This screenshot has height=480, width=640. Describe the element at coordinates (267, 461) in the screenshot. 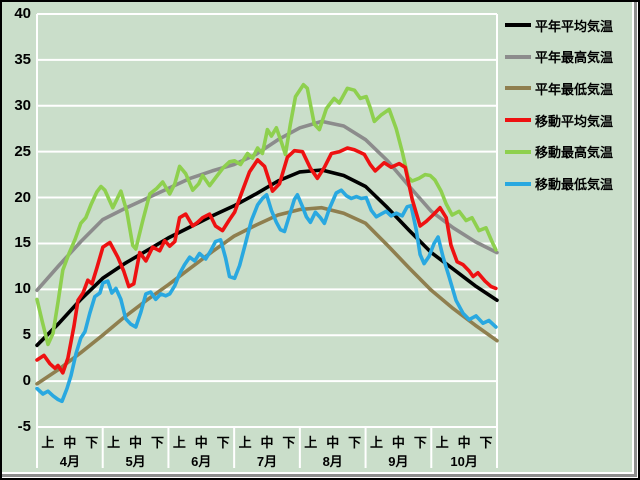

I see `x-axis-month-label: 7月` at that location.